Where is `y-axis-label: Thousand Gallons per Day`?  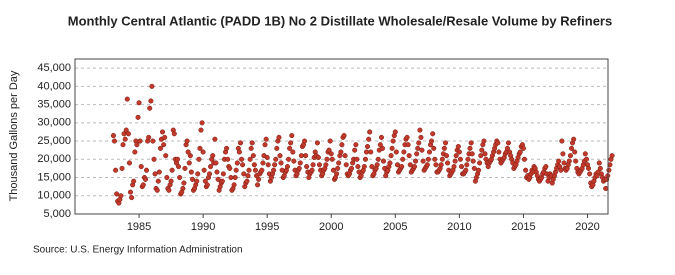 y-axis-label: Thousand Gallons per Day is located at coordinates (14, 135).